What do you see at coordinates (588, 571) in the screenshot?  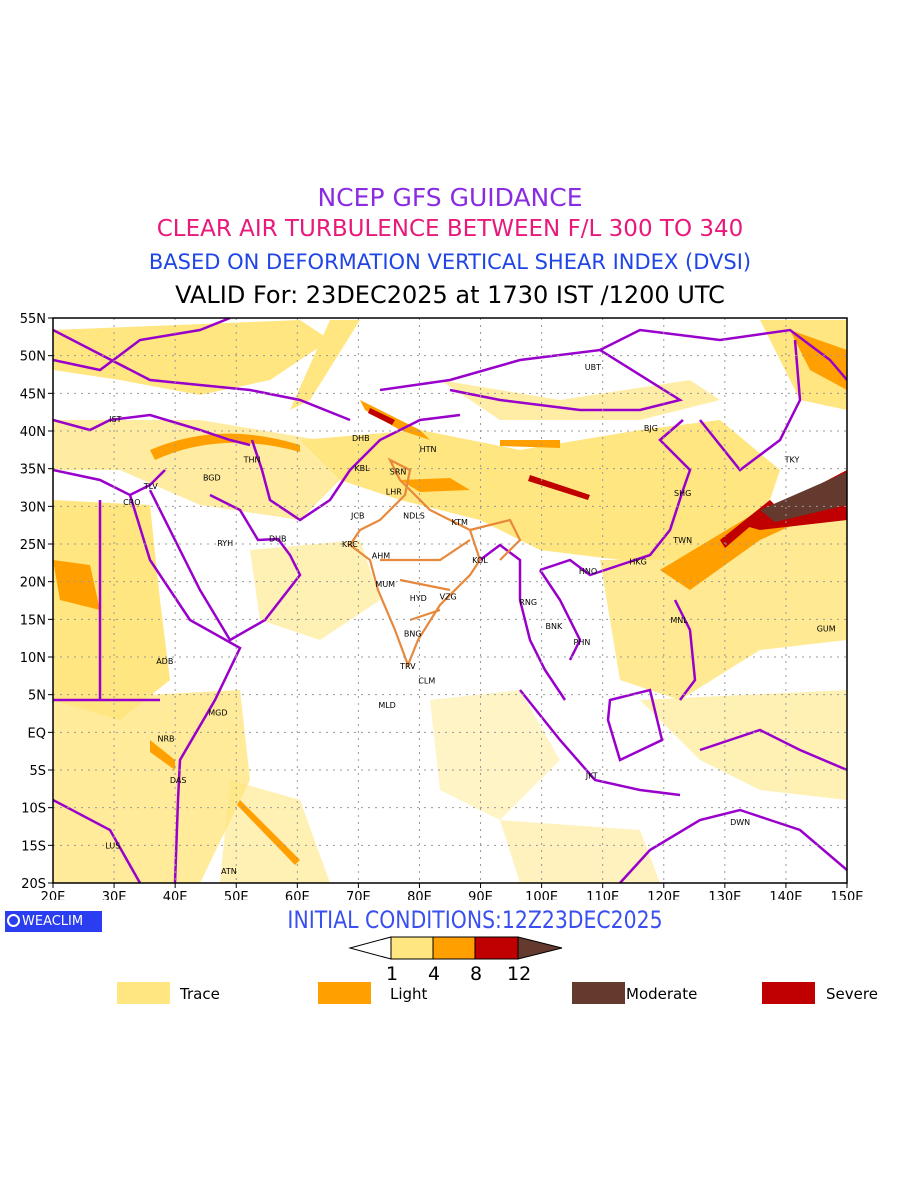 I see `city-label-hno: HNO` at bounding box center [588, 571].